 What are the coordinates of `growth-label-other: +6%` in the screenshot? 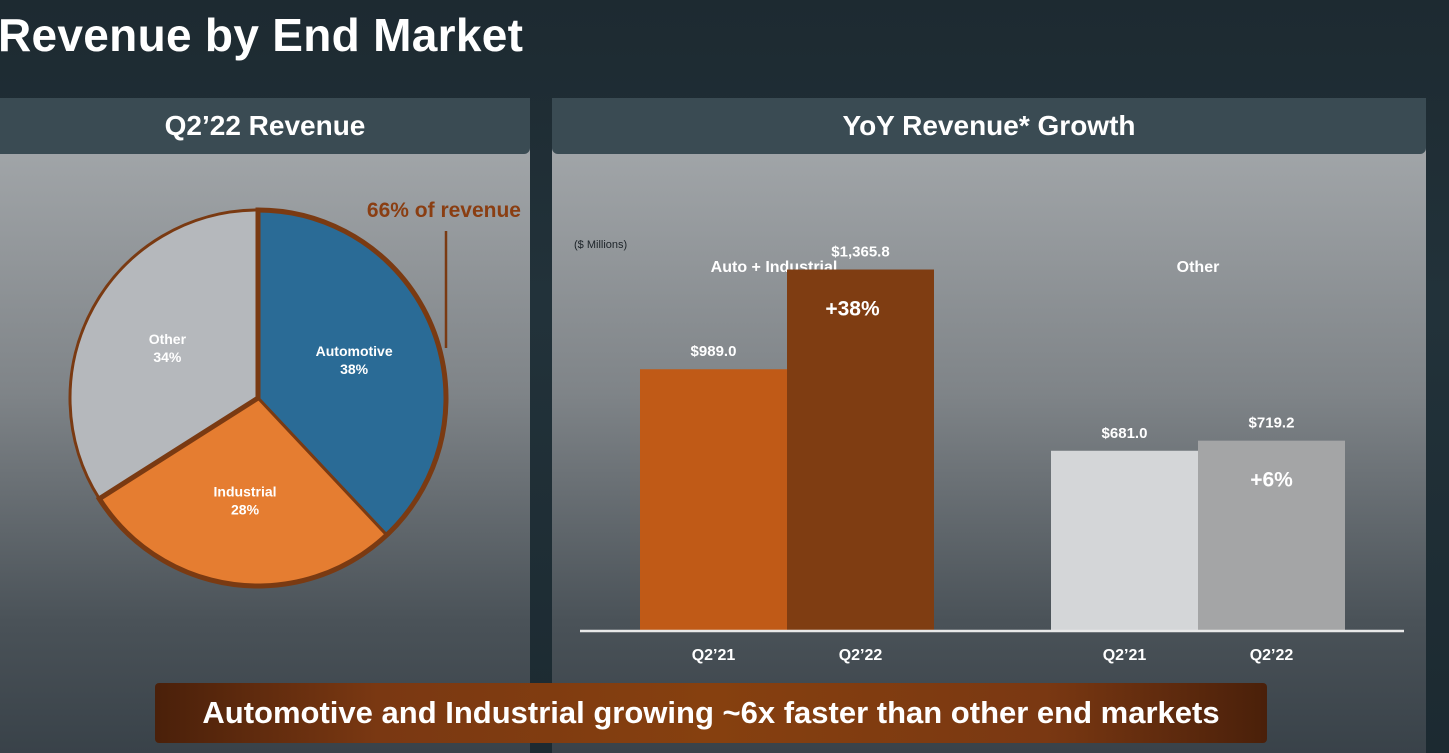 It's located at (1271, 480).